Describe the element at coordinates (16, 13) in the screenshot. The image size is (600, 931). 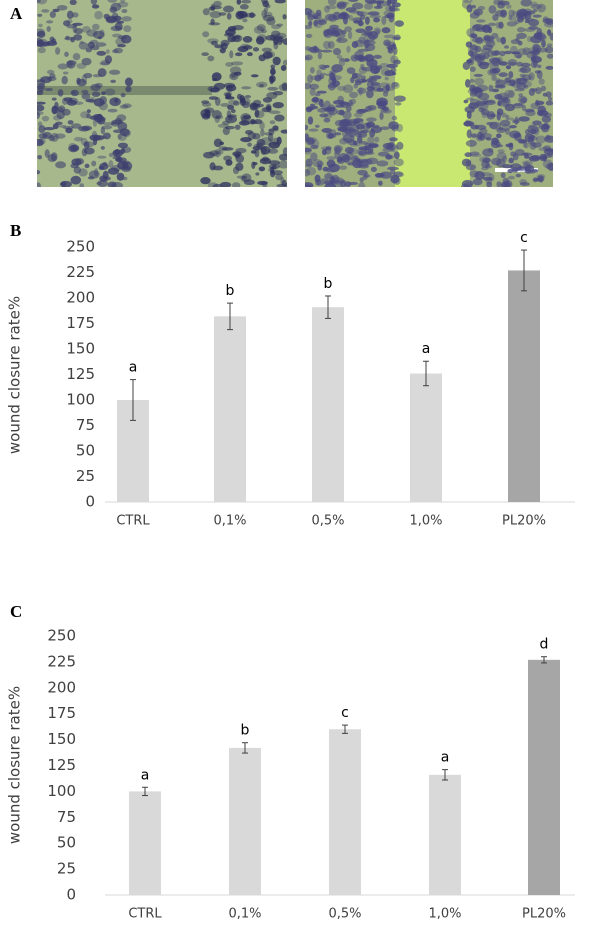
I see `panel-label: A` at that location.